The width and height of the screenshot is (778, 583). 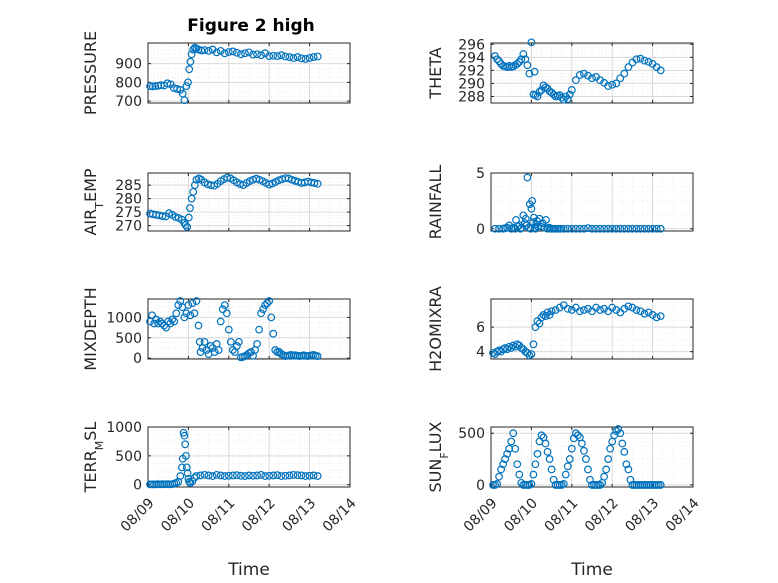 What do you see at coordinates (128, 186) in the screenshot?
I see `y-tick-label: 285` at bounding box center [128, 186].